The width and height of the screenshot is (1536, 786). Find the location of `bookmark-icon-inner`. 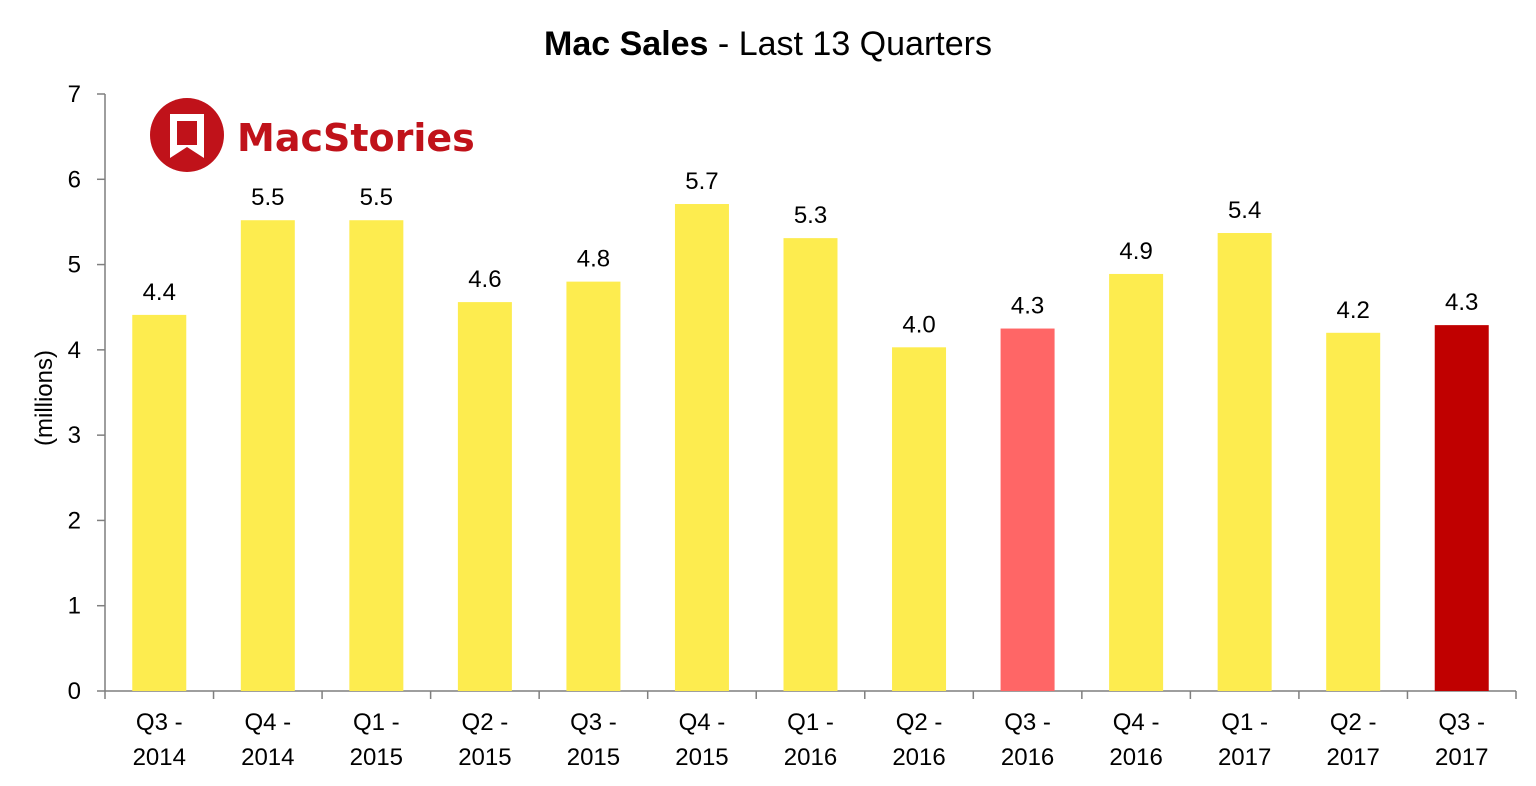

bookmark-icon-inner is located at coordinates (187, 133).